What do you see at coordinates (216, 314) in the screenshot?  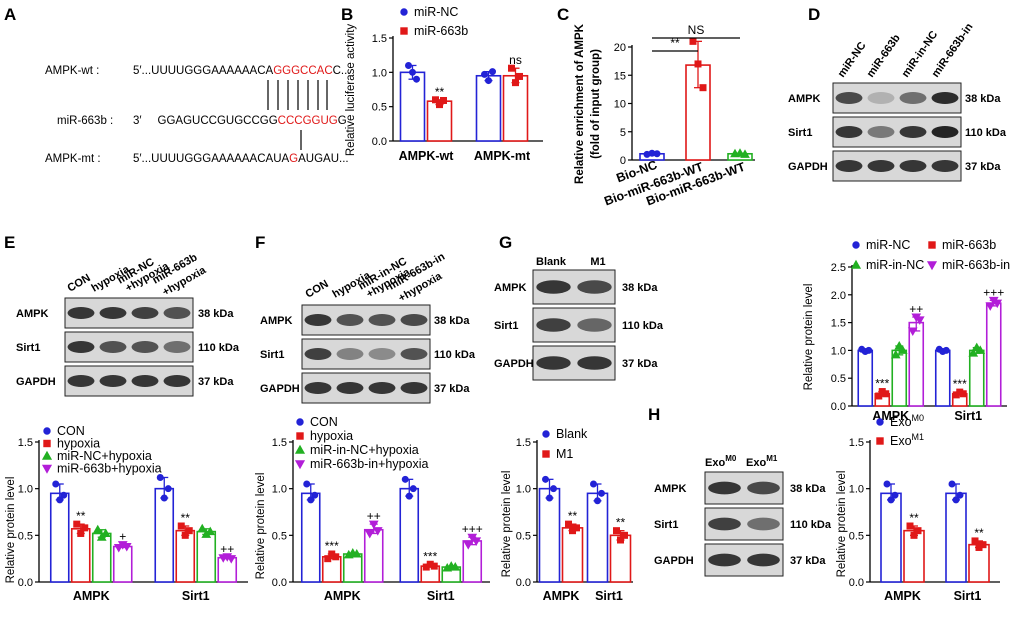 I see `blot-kda-label: 38 kDa` at bounding box center [216, 314].